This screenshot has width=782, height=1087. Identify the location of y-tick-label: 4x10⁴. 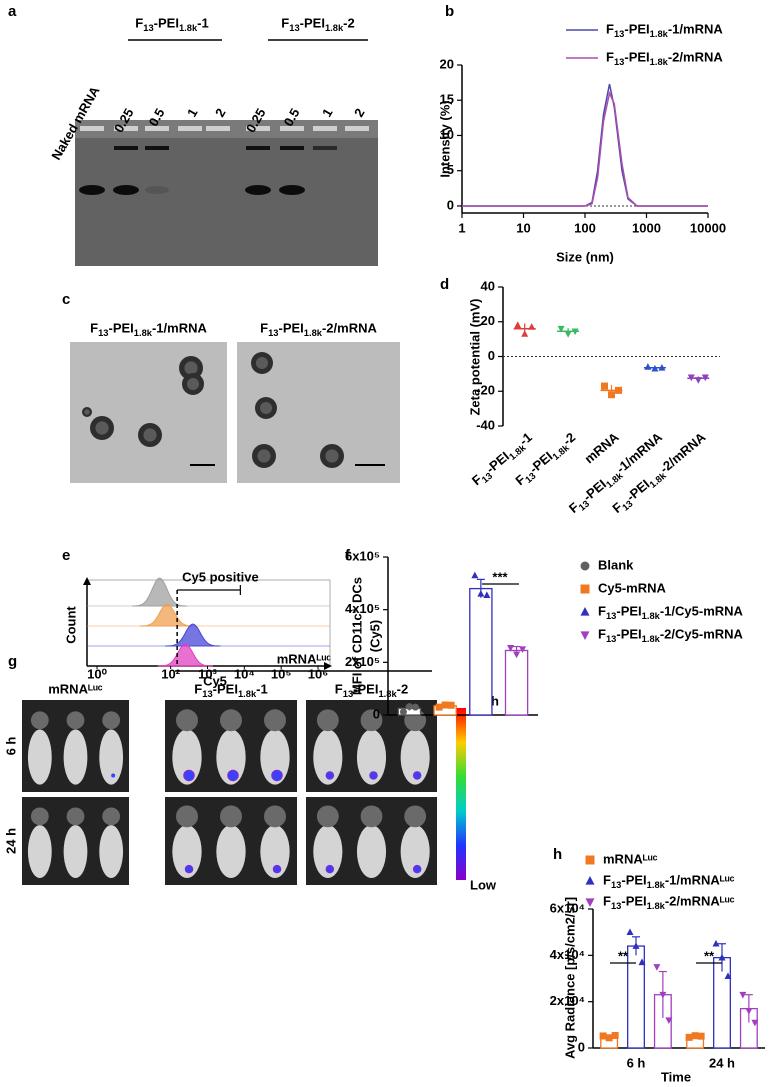
(567, 954).